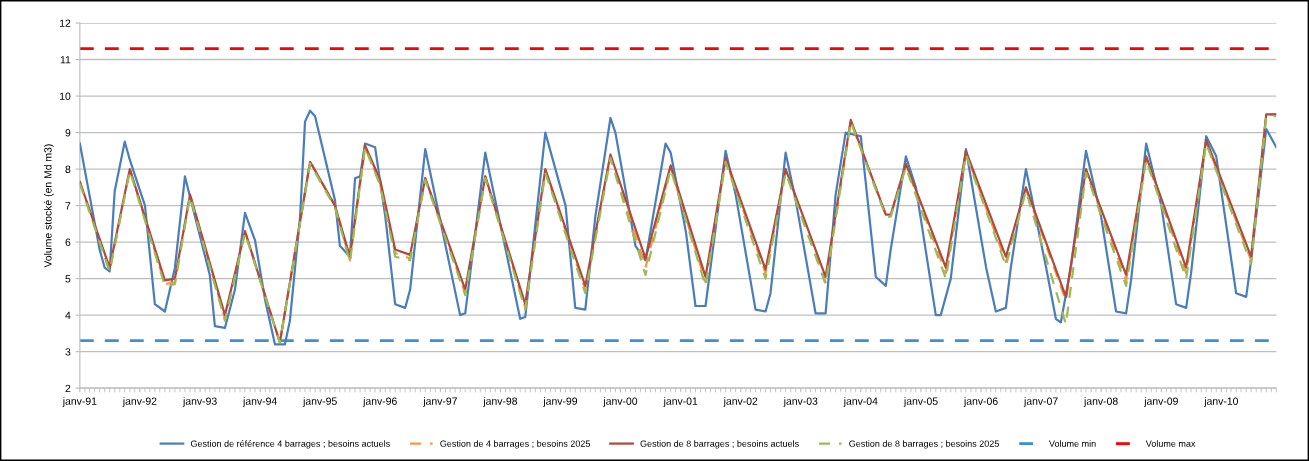 The width and height of the screenshot is (1309, 461). I want to click on x-tick-label: janv-98, so click(500, 402).